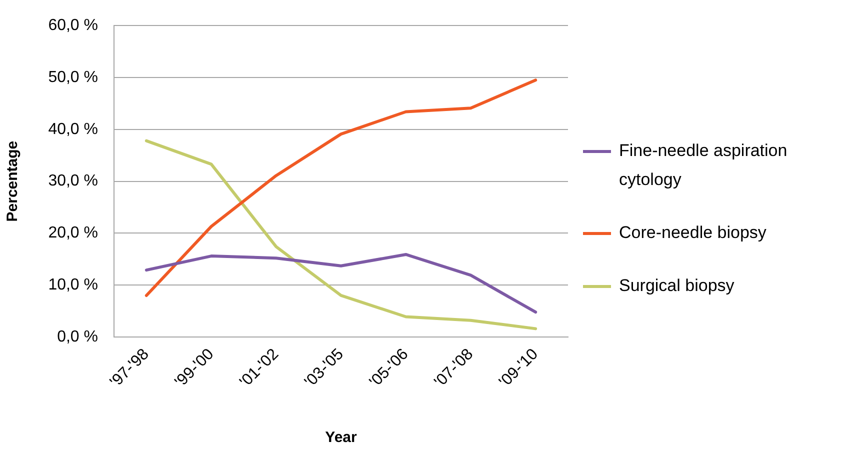 Image resolution: width=841 pixels, height=451 pixels. Describe the element at coordinates (73, 25) in the screenshot. I see `y-tick-label: 60,0 %` at that location.